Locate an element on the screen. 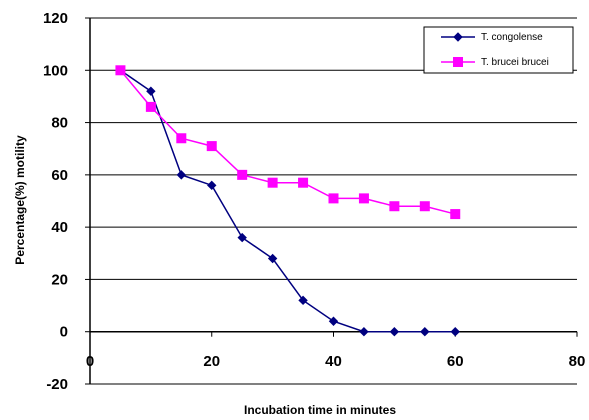  y-tick-label: 120 is located at coordinates (55, 18).